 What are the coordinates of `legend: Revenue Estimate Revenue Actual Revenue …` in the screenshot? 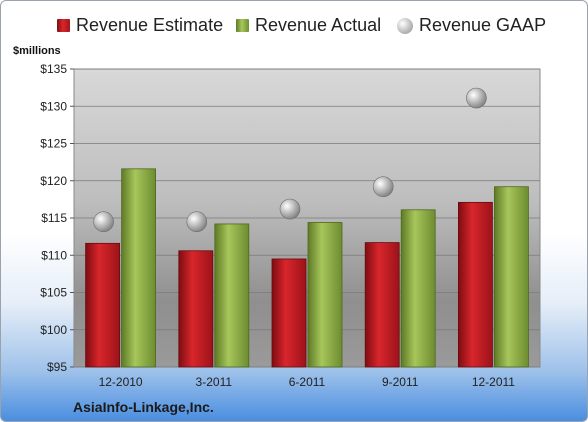 It's located at (294, 28).